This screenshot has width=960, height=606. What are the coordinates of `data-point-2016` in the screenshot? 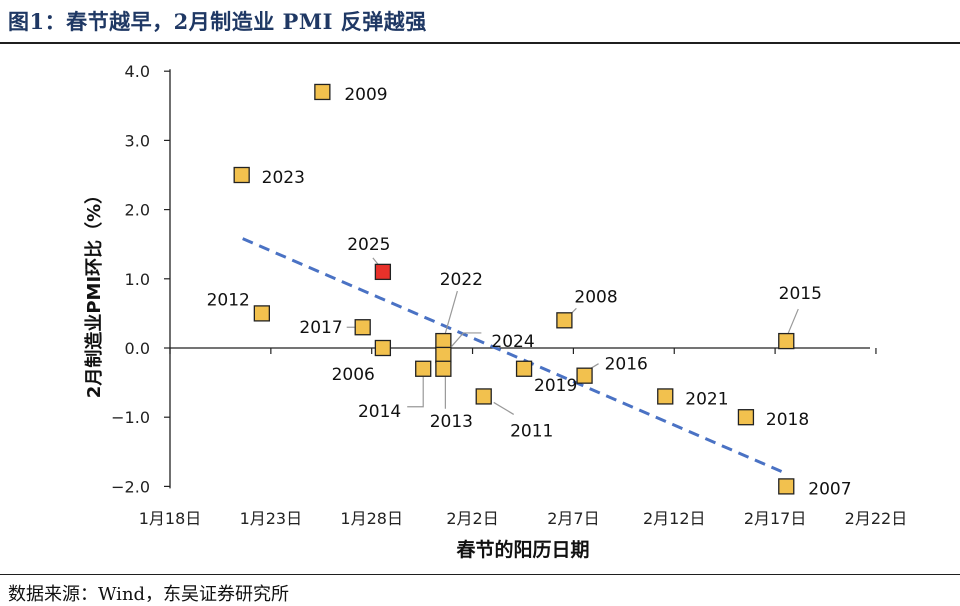 It's located at (584, 375).